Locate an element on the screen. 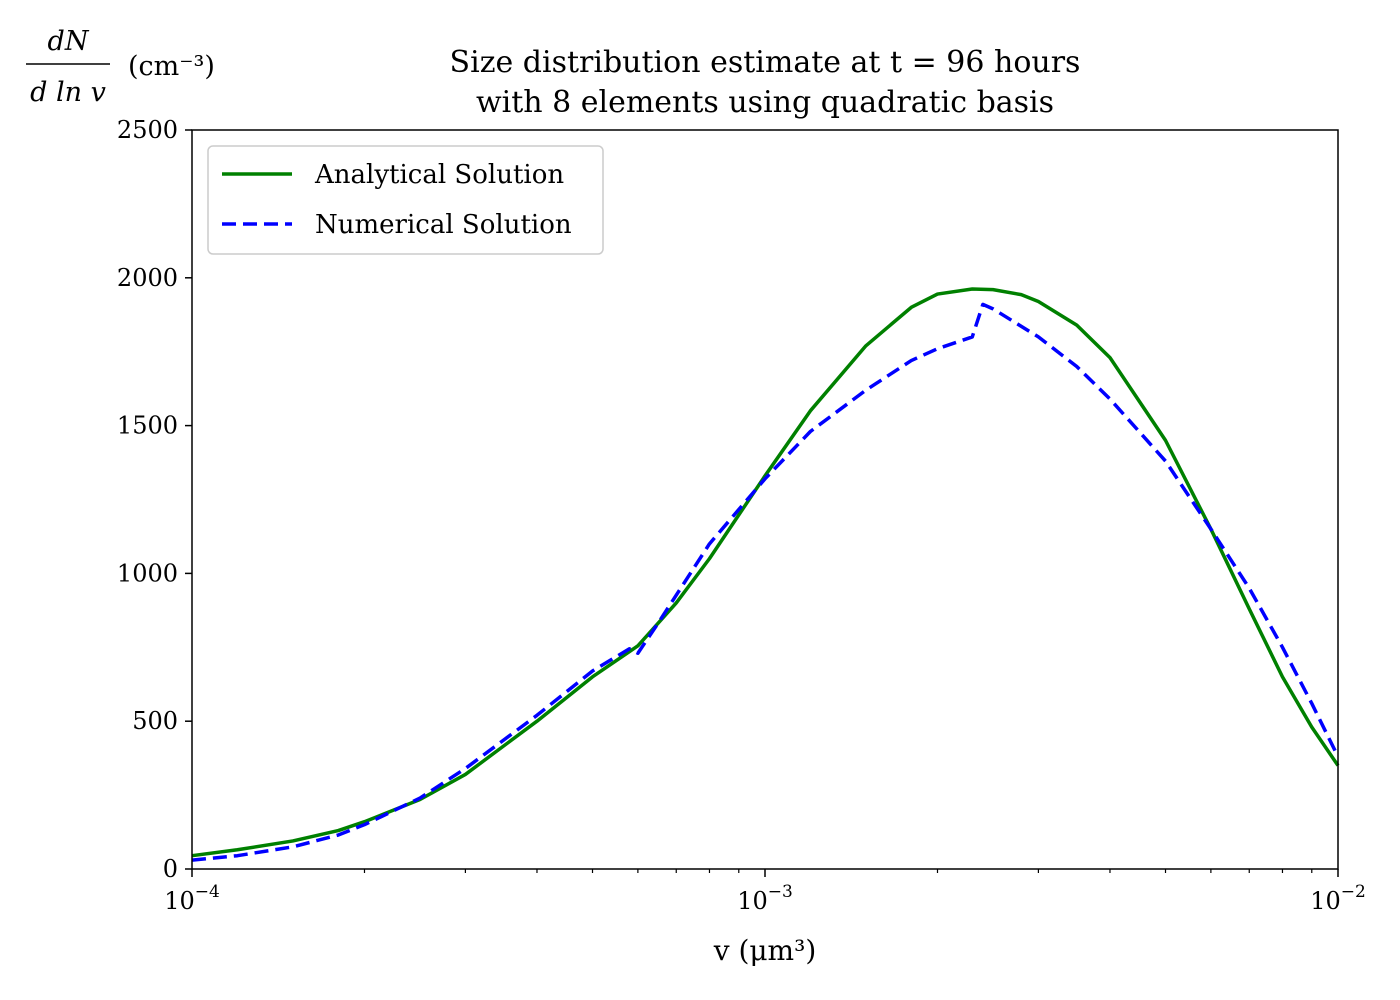 The width and height of the screenshot is (1400, 1000). y-axis-label-unit: (cm⁻³) is located at coordinates (171, 66).